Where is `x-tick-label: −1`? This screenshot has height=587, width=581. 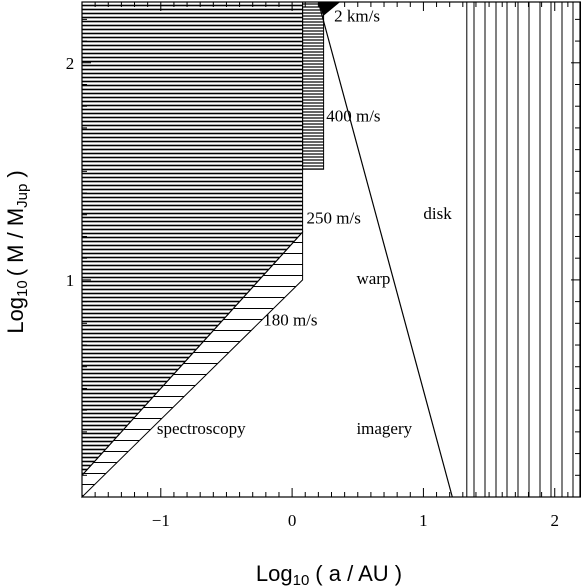
x-tick-label: −1 is located at coordinates (161, 520).